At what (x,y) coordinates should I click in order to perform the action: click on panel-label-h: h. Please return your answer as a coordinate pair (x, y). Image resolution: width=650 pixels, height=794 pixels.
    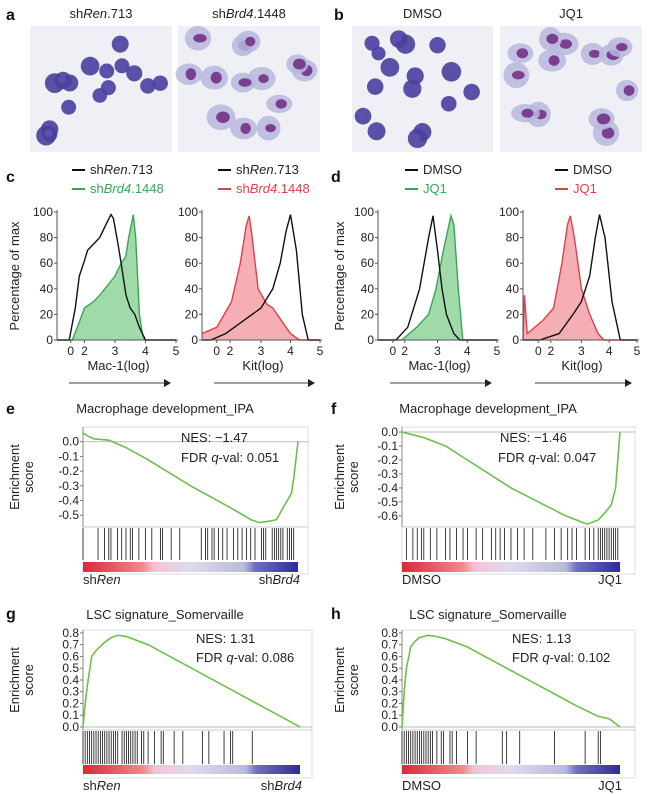
    Looking at the image, I should click on (336, 614).